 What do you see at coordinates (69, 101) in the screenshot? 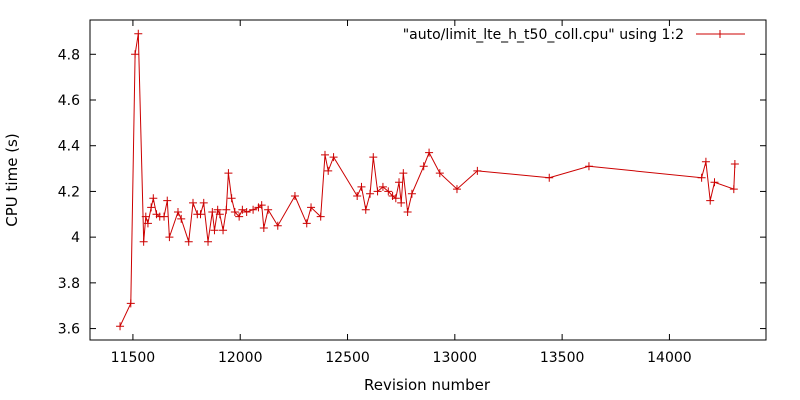
I see `y-tick-label: 4.6` at bounding box center [69, 101].